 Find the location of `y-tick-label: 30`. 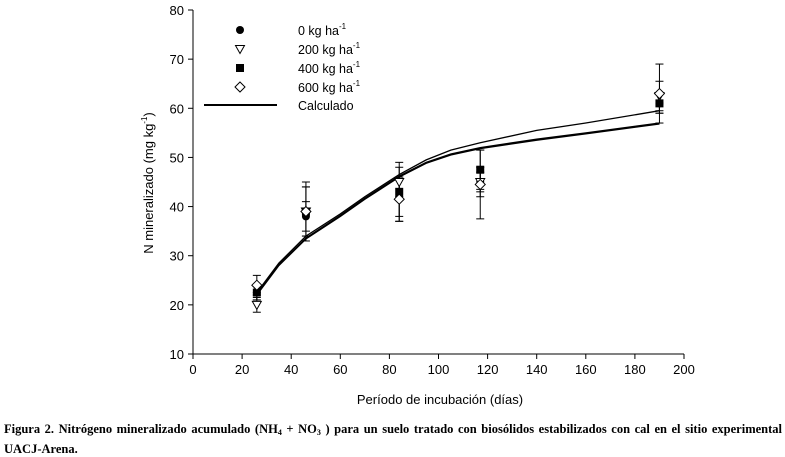

y-tick-label: 30 is located at coordinates (177, 256).